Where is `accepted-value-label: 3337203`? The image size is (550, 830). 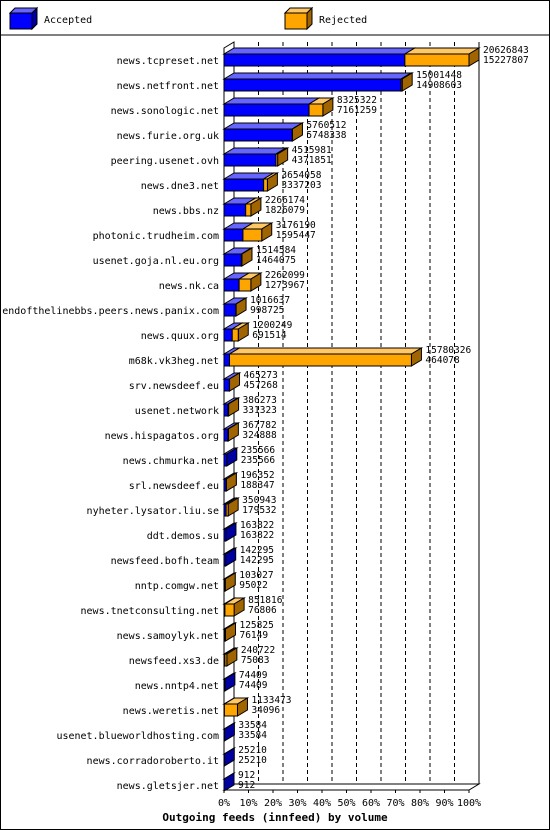 accepted-value-label: 3337203 is located at coordinates (301, 185).